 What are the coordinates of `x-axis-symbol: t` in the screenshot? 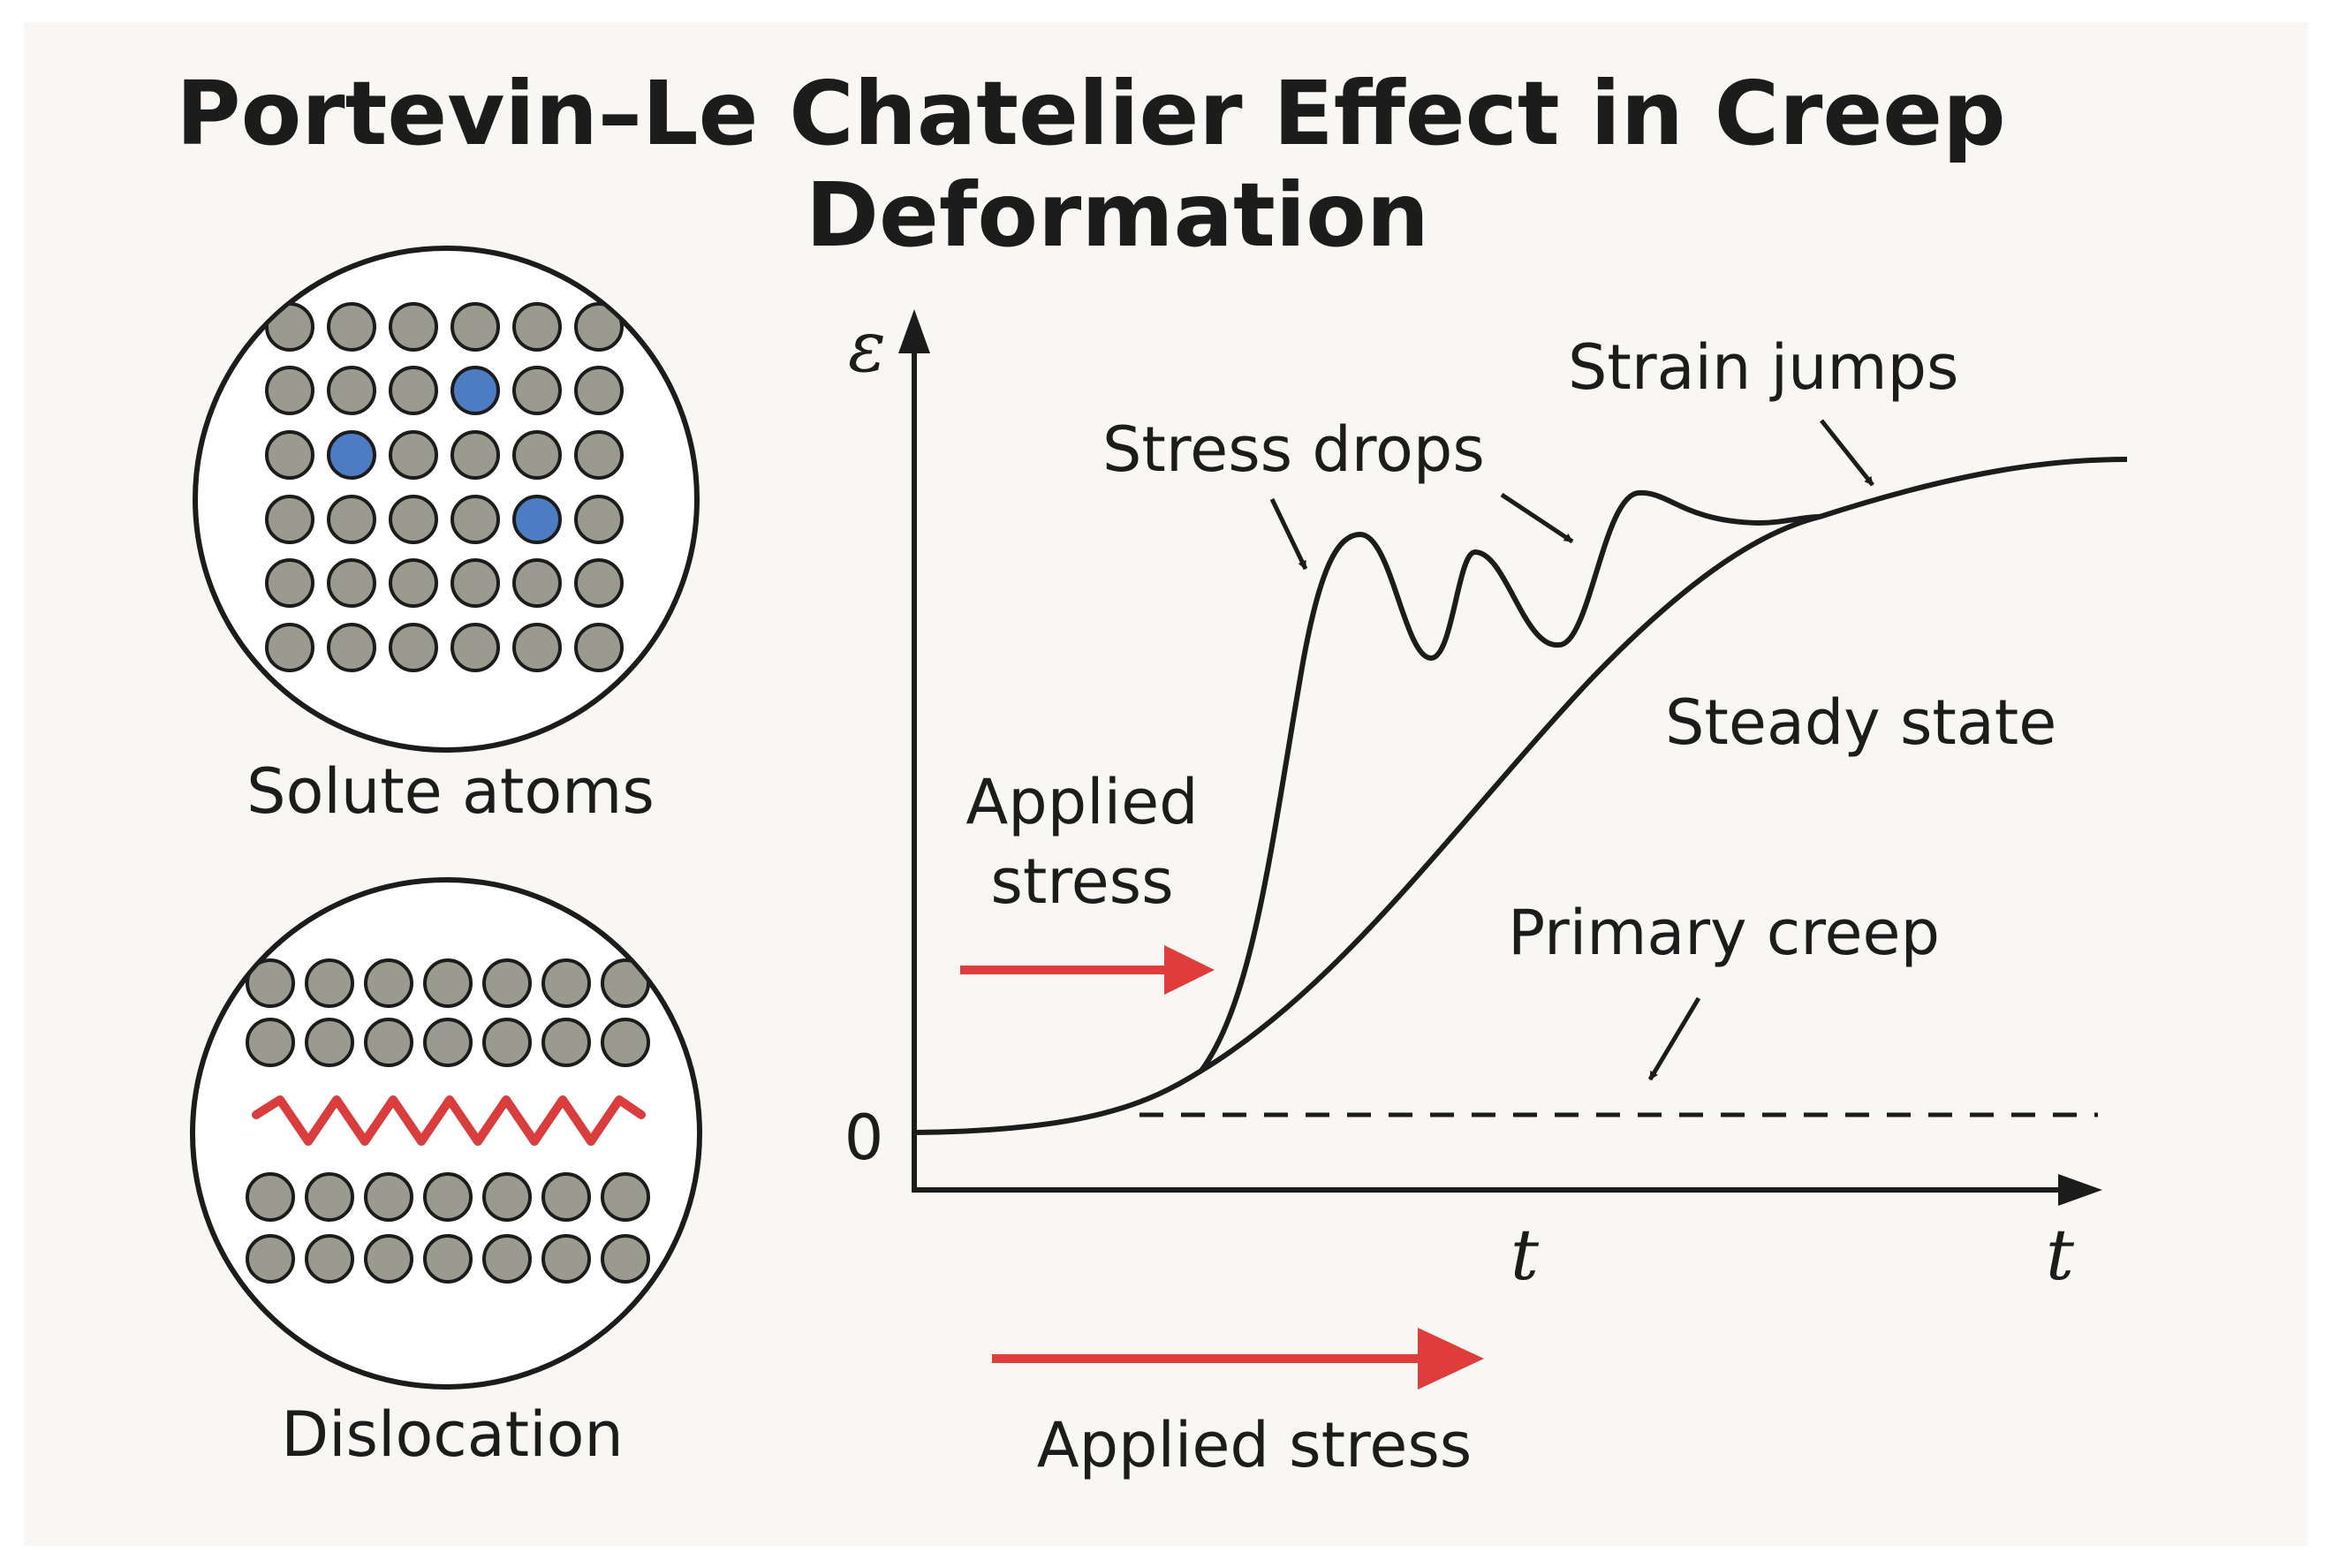 It's located at (2060, 1255).